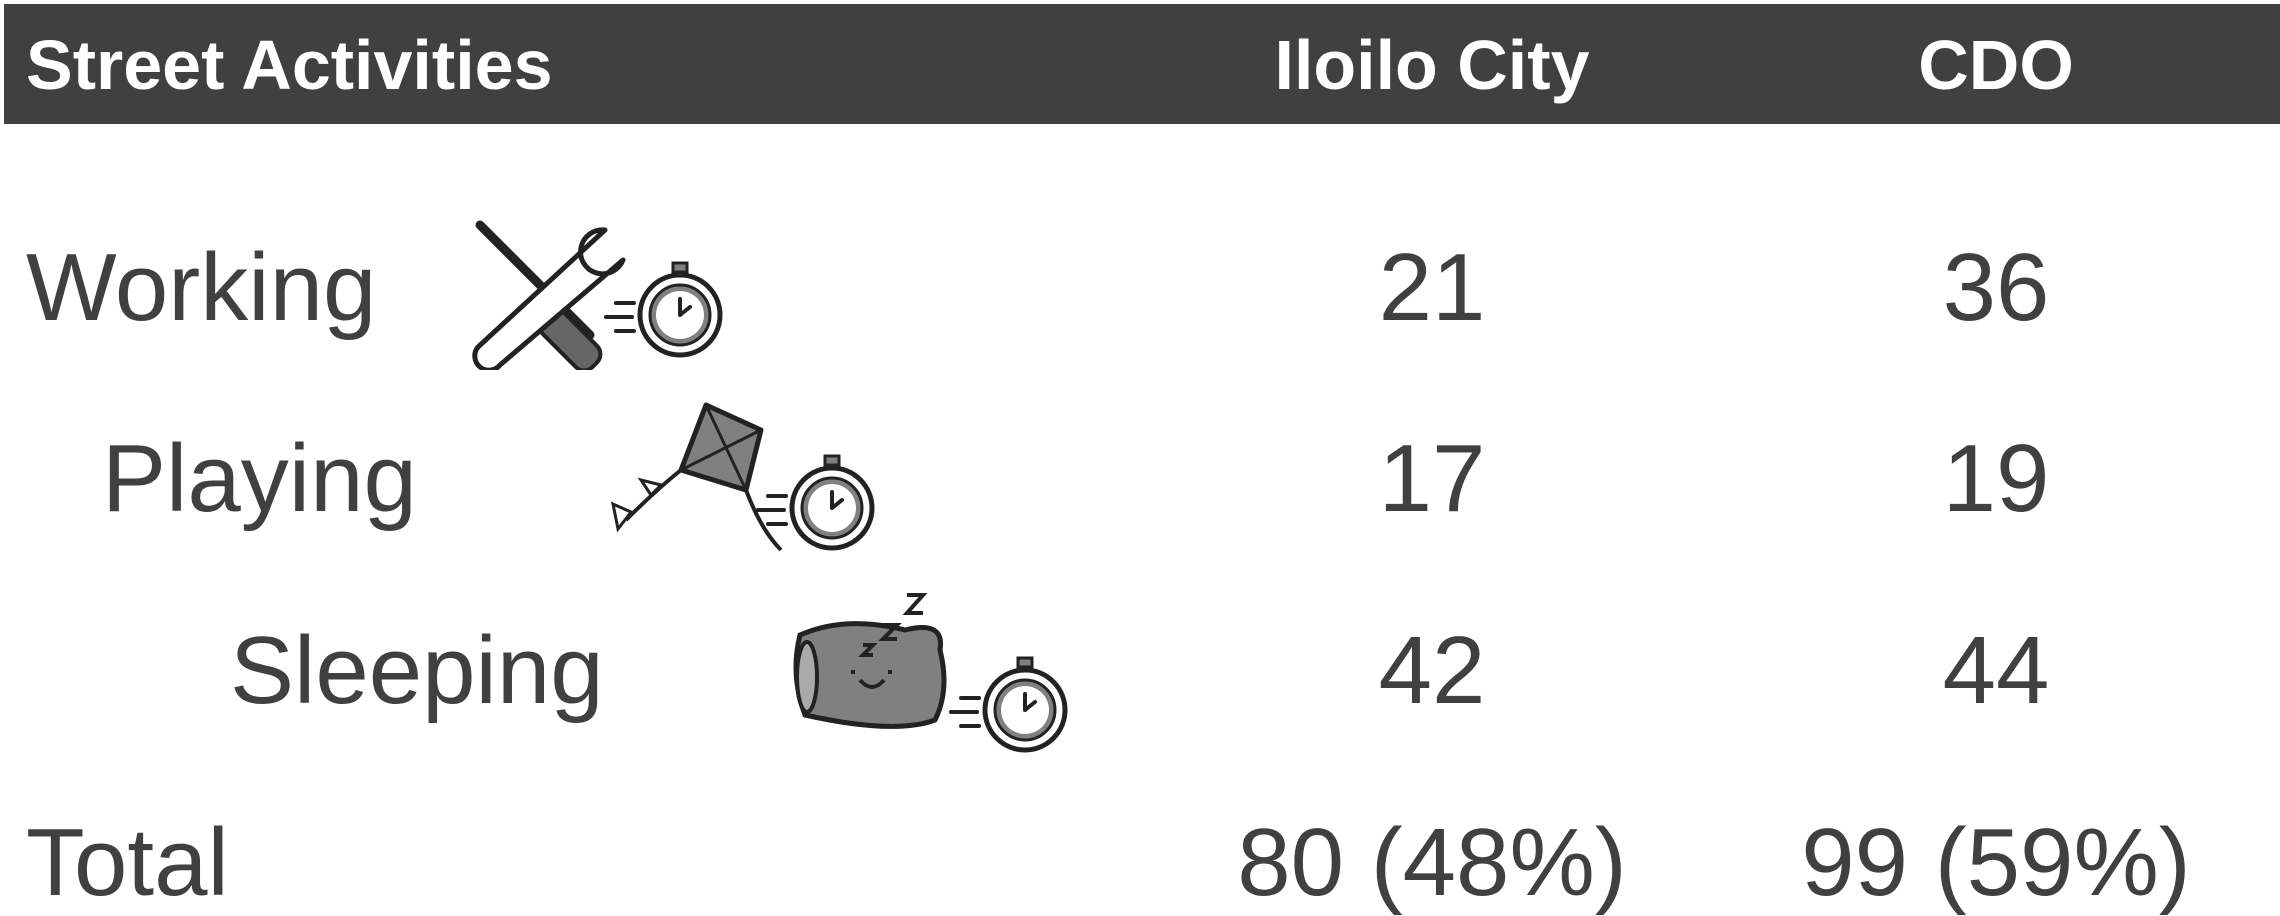  I want to click on cell: 17, so click(1432, 478).